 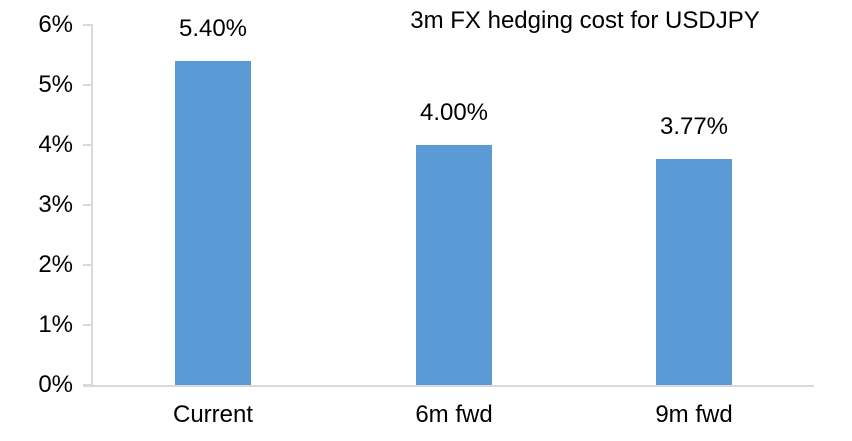 I want to click on y-tick-label: 4%, so click(x=55, y=144).